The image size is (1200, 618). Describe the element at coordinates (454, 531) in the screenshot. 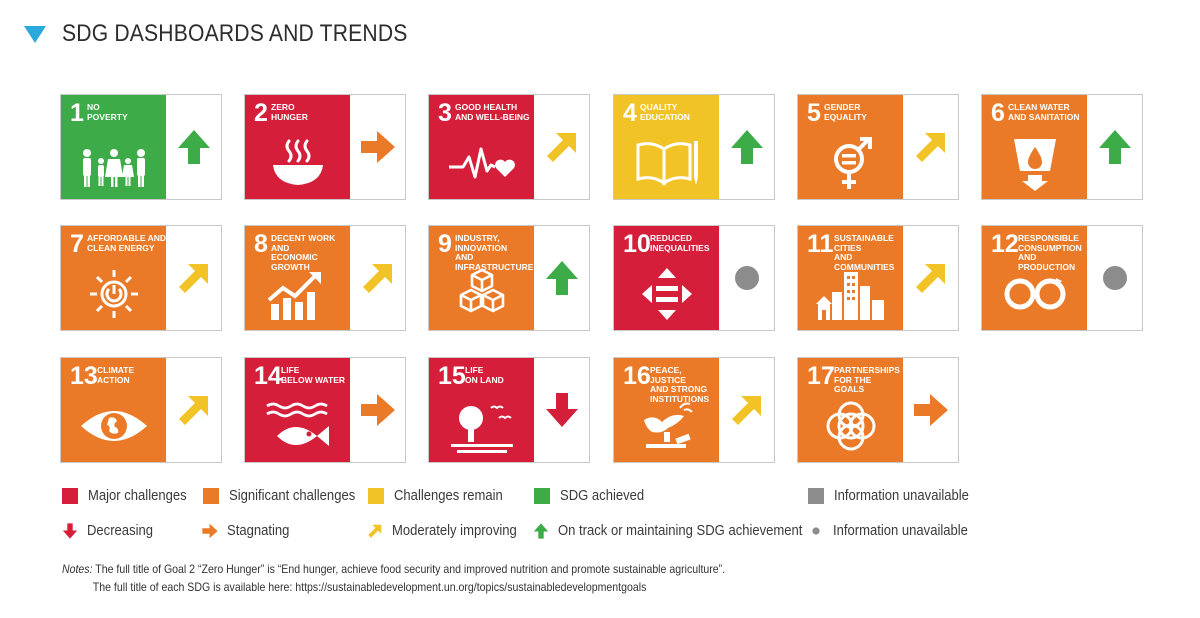

I see `legend-label: Moderately improving` at that location.